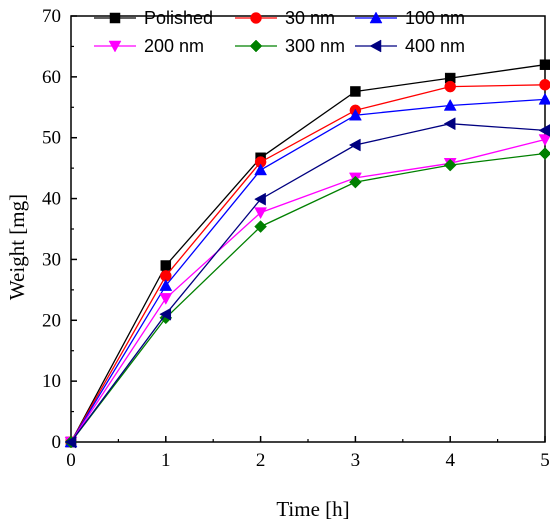  What do you see at coordinates (545, 460) in the screenshot?
I see `x-tick-label: 5` at bounding box center [545, 460].